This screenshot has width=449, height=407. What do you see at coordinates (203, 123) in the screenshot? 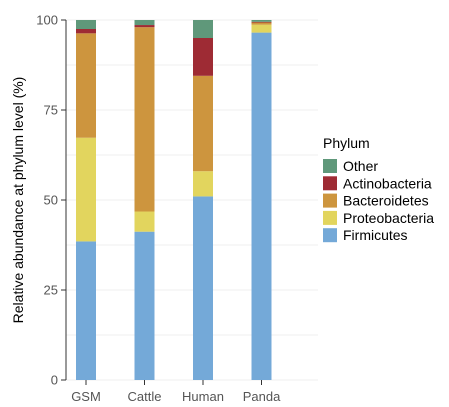
I see `bar-segment-bacteroidetes-human` at bounding box center [203, 123].